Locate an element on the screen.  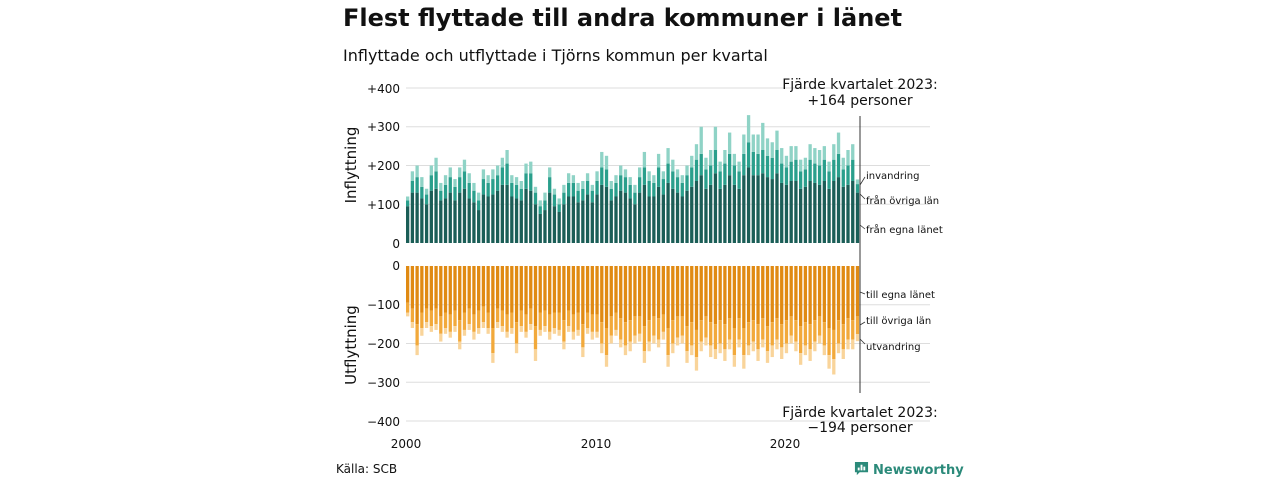
brand-logo: Newsworthy is located at coordinates (909, 470).